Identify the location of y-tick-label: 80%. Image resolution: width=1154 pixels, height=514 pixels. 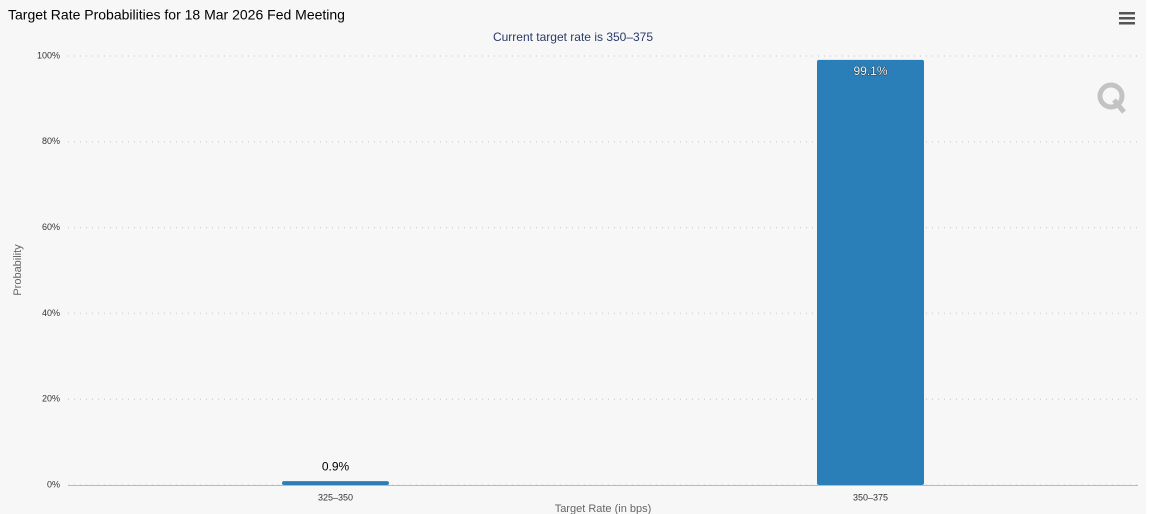
(51, 141).